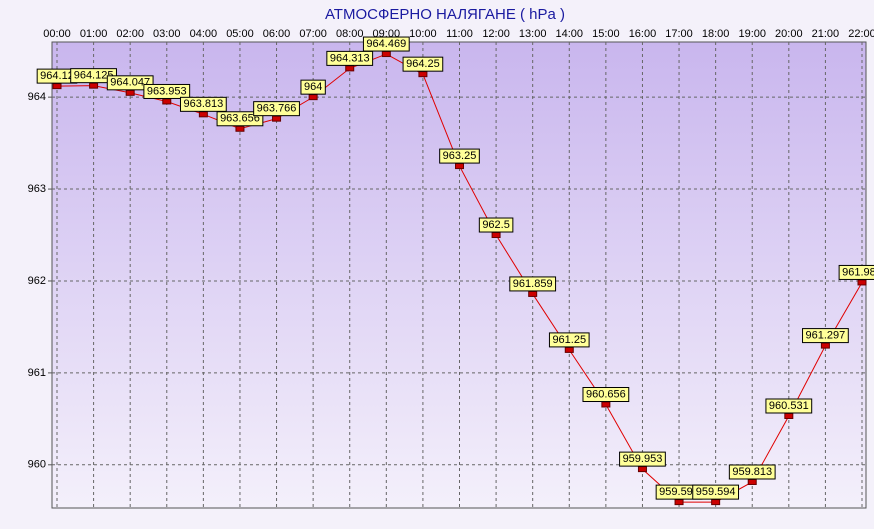  I want to click on x-tick-label: 04:00, so click(204, 34).